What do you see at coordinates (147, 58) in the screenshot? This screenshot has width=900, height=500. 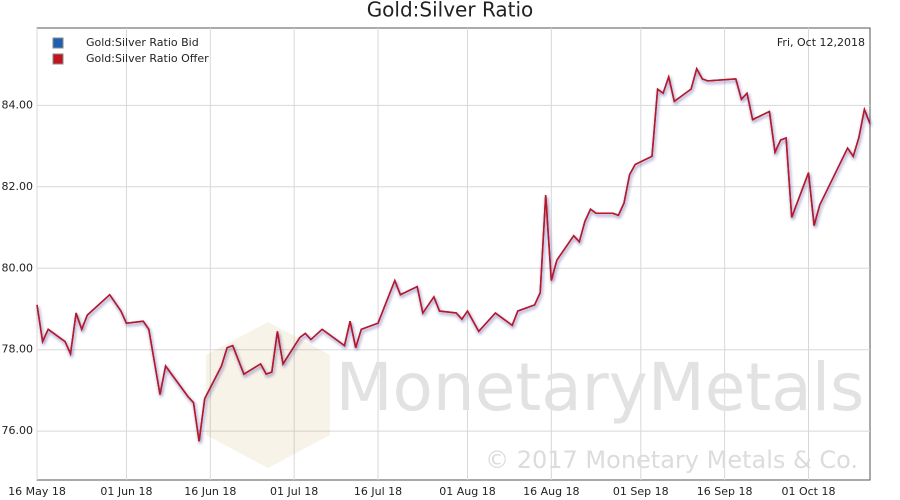 I see `legend-label: Gold:Silver Ratio Offer` at bounding box center [147, 58].